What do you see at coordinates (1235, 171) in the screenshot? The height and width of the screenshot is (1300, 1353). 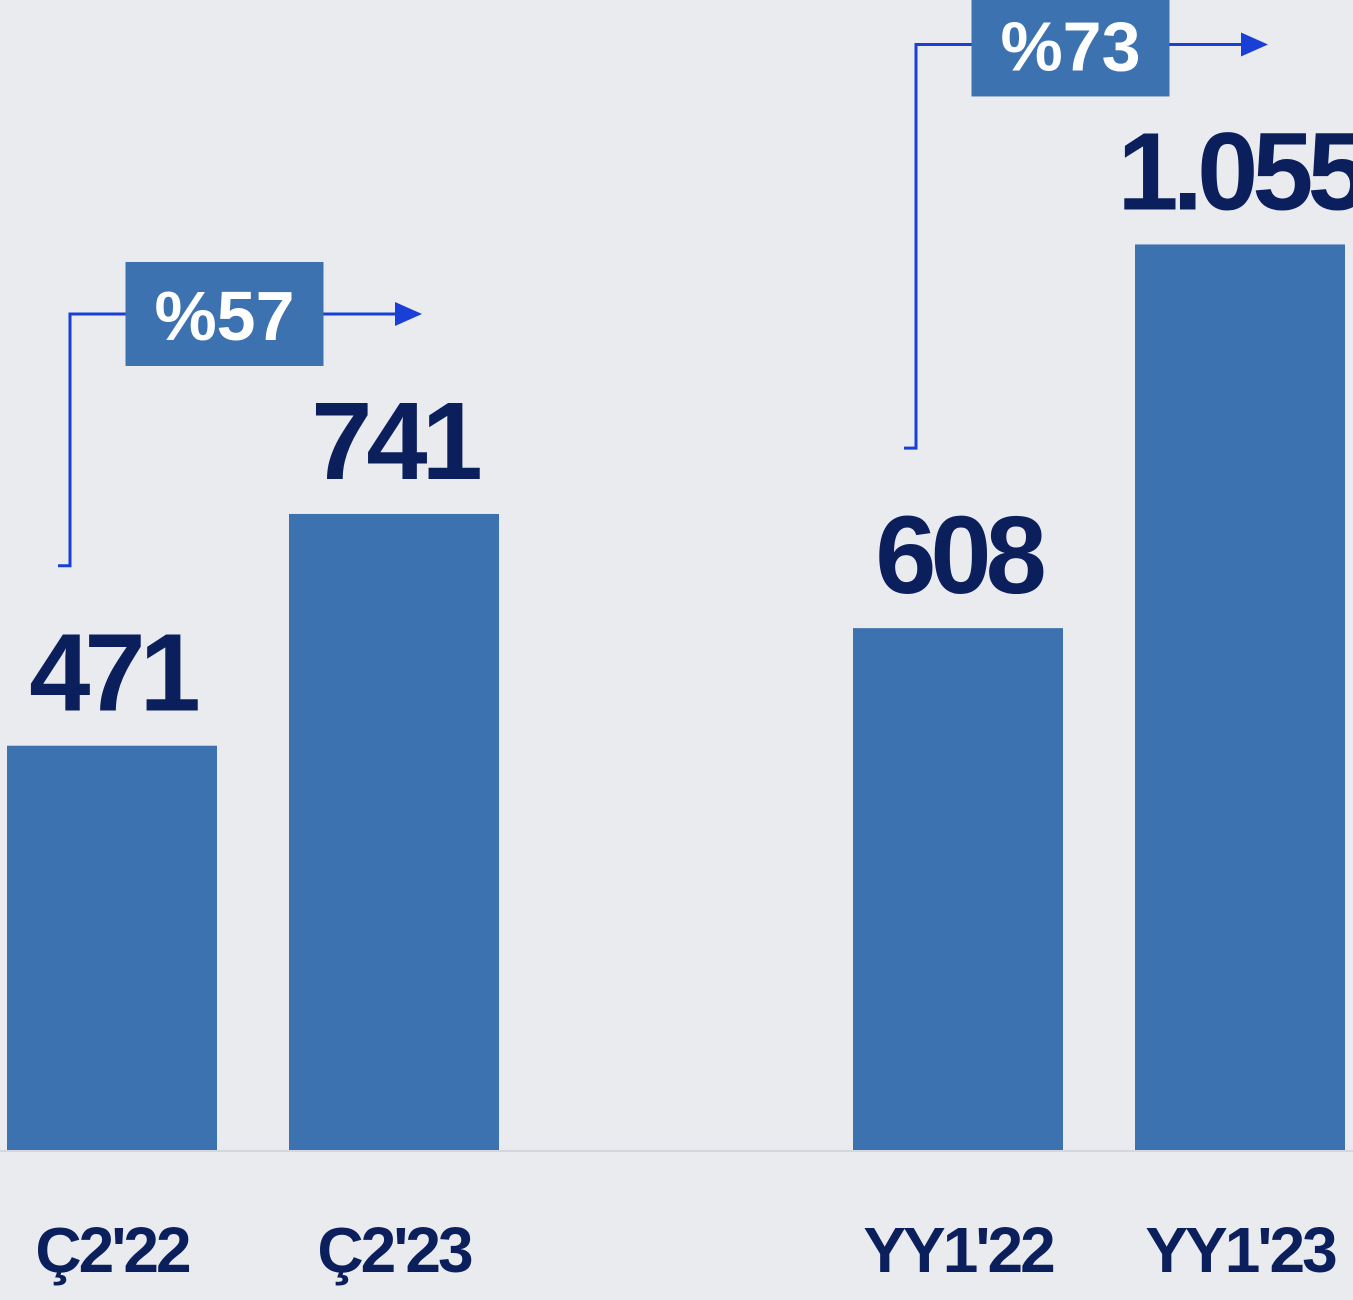 I see `value-label: 1.055` at bounding box center [1235, 171].